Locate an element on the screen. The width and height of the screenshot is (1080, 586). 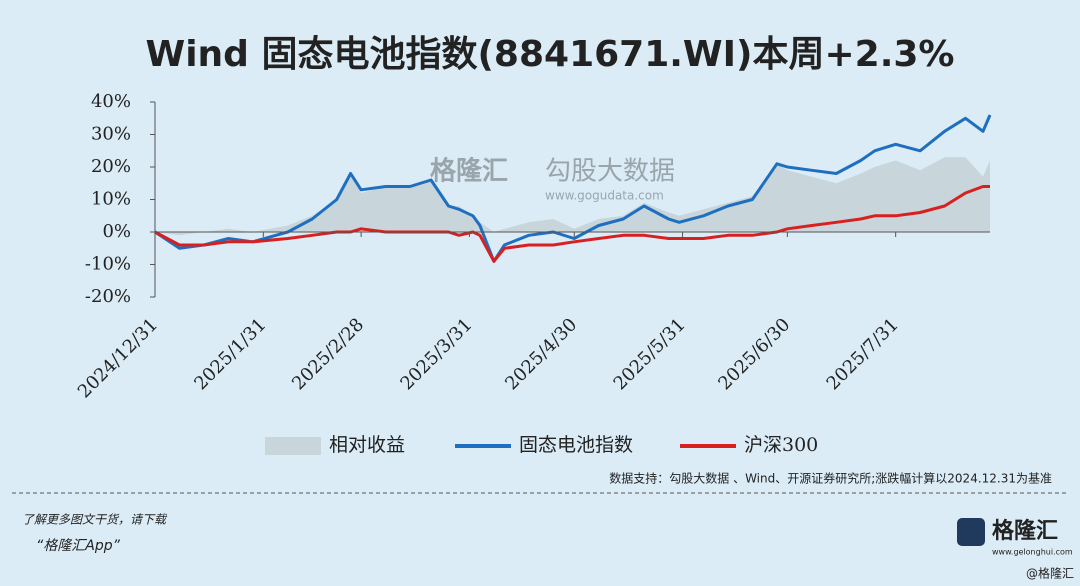
x-tick-label: 2025/4/30 is located at coordinates (541, 354).